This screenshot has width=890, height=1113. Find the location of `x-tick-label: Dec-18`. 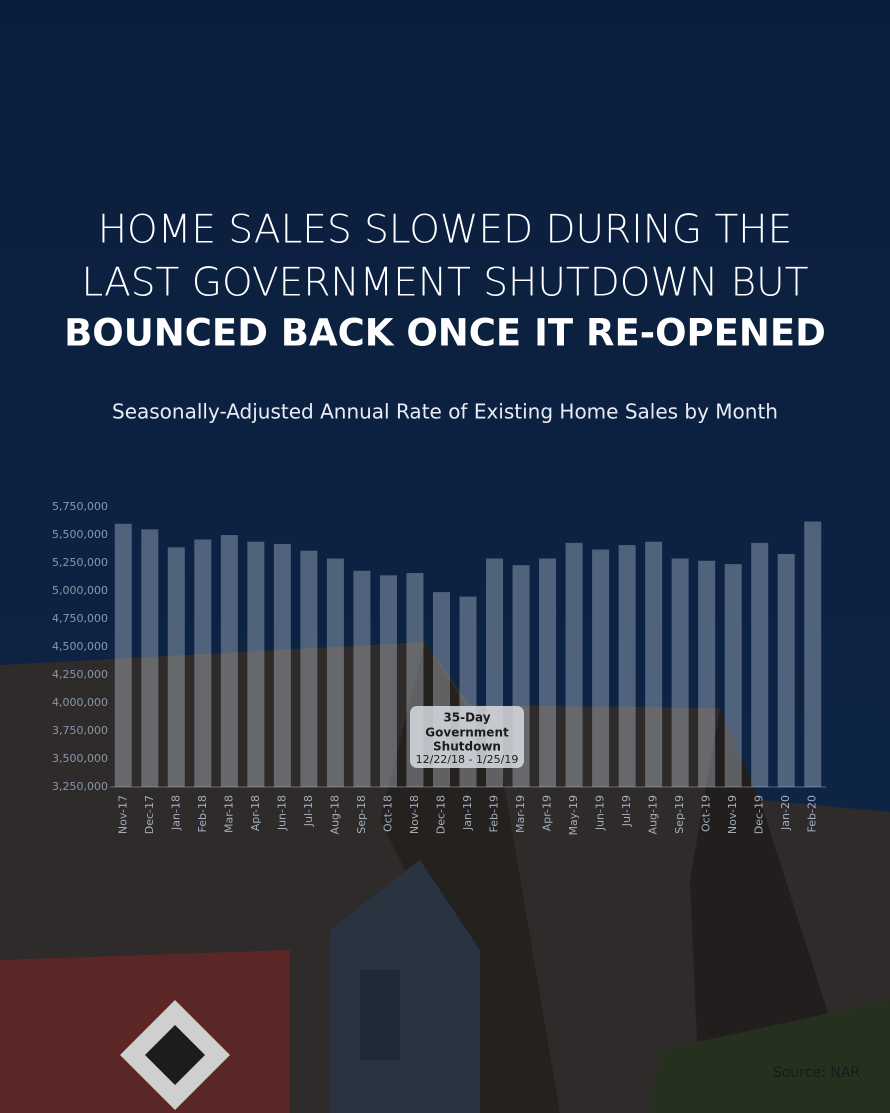

x-tick-label: Dec-18 is located at coordinates (440, 814).